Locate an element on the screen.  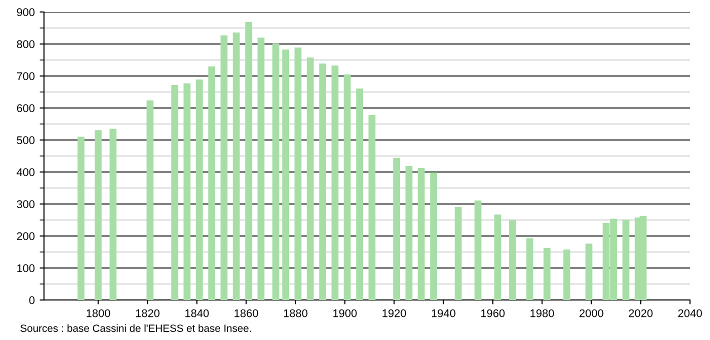
y-tick-label: 300 is located at coordinates (25, 204).